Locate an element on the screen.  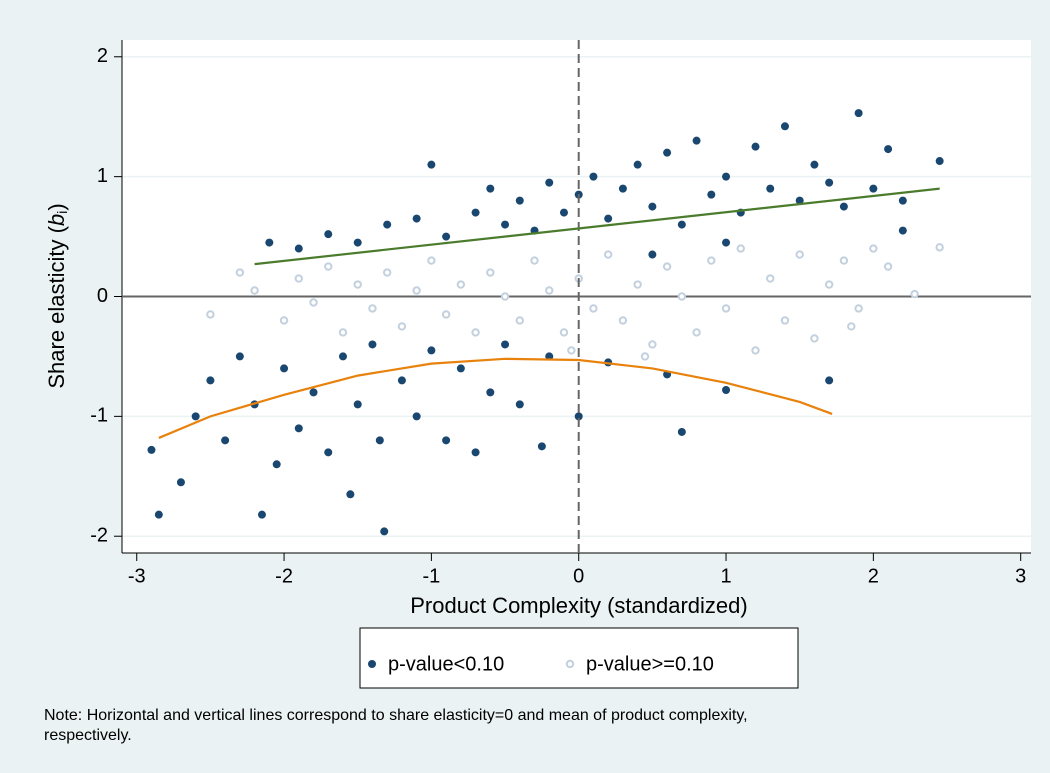
legend-label: p-value>=0.10 is located at coordinates (650, 664).